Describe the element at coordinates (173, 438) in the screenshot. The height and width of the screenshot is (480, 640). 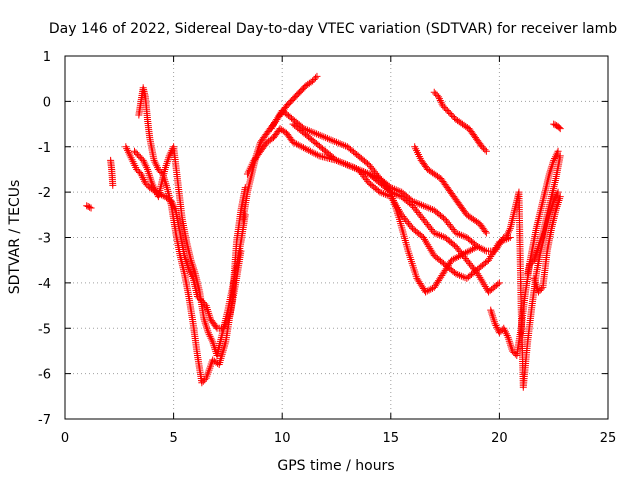
I see `x-tick-label: 5` at that location.